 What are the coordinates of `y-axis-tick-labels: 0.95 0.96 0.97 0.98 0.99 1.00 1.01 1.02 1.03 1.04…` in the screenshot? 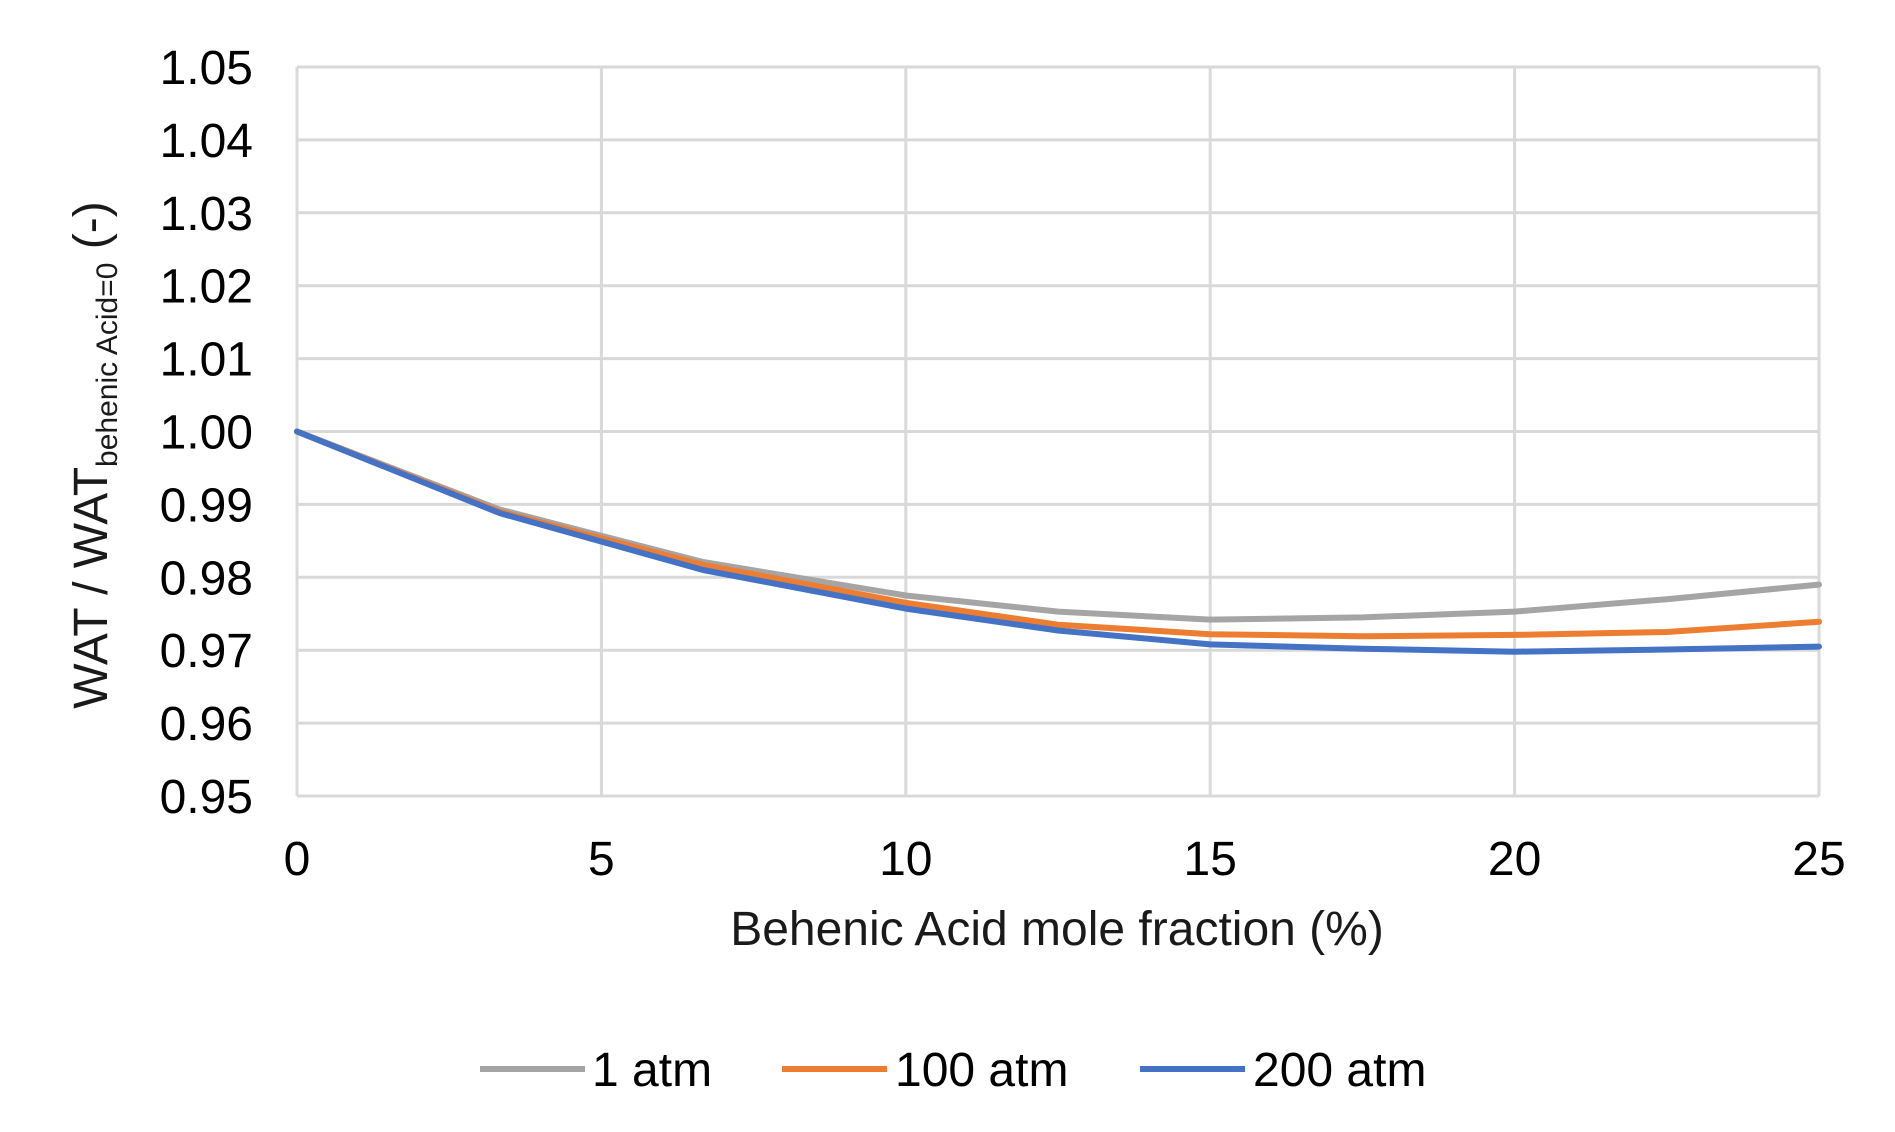 It's located at (206, 433).